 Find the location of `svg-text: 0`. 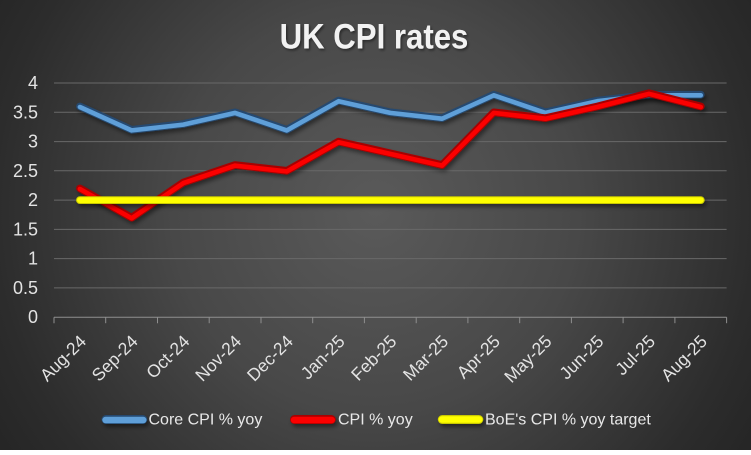

svg-text: 0 is located at coordinates (33, 317).